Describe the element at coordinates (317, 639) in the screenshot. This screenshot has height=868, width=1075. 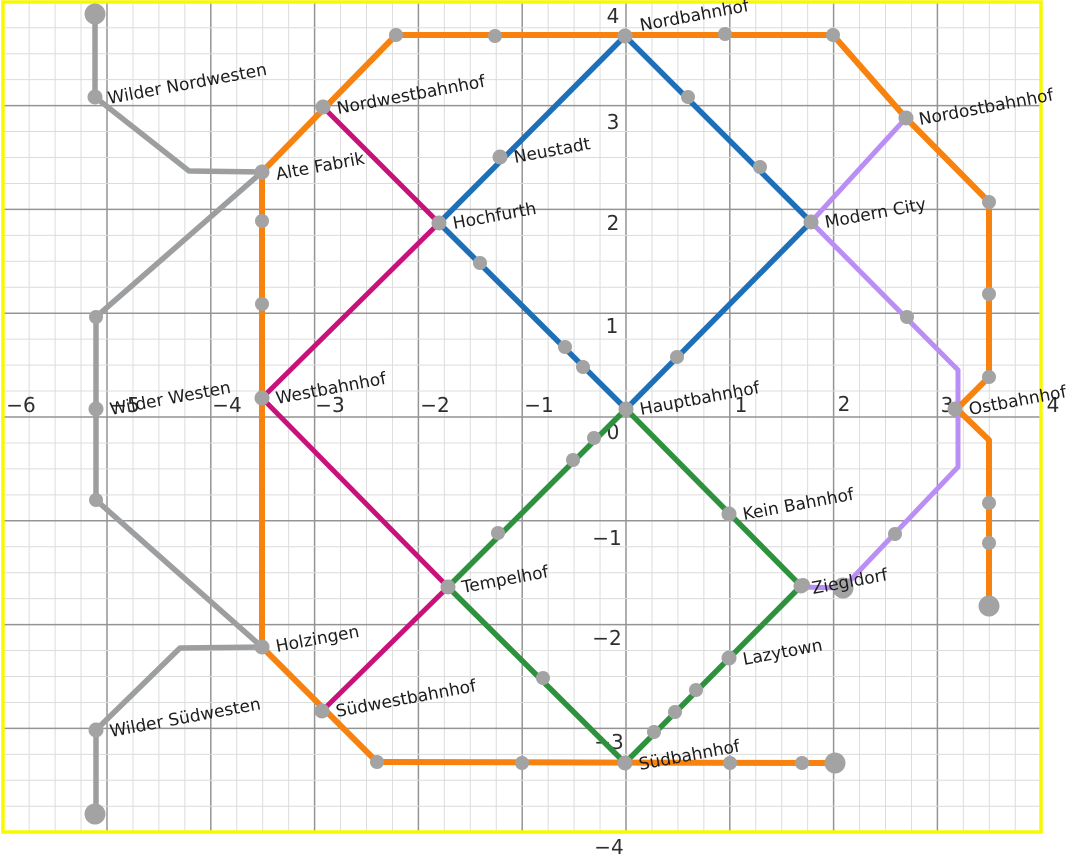
I see `station-label-holzingen: Holzingen` at that location.